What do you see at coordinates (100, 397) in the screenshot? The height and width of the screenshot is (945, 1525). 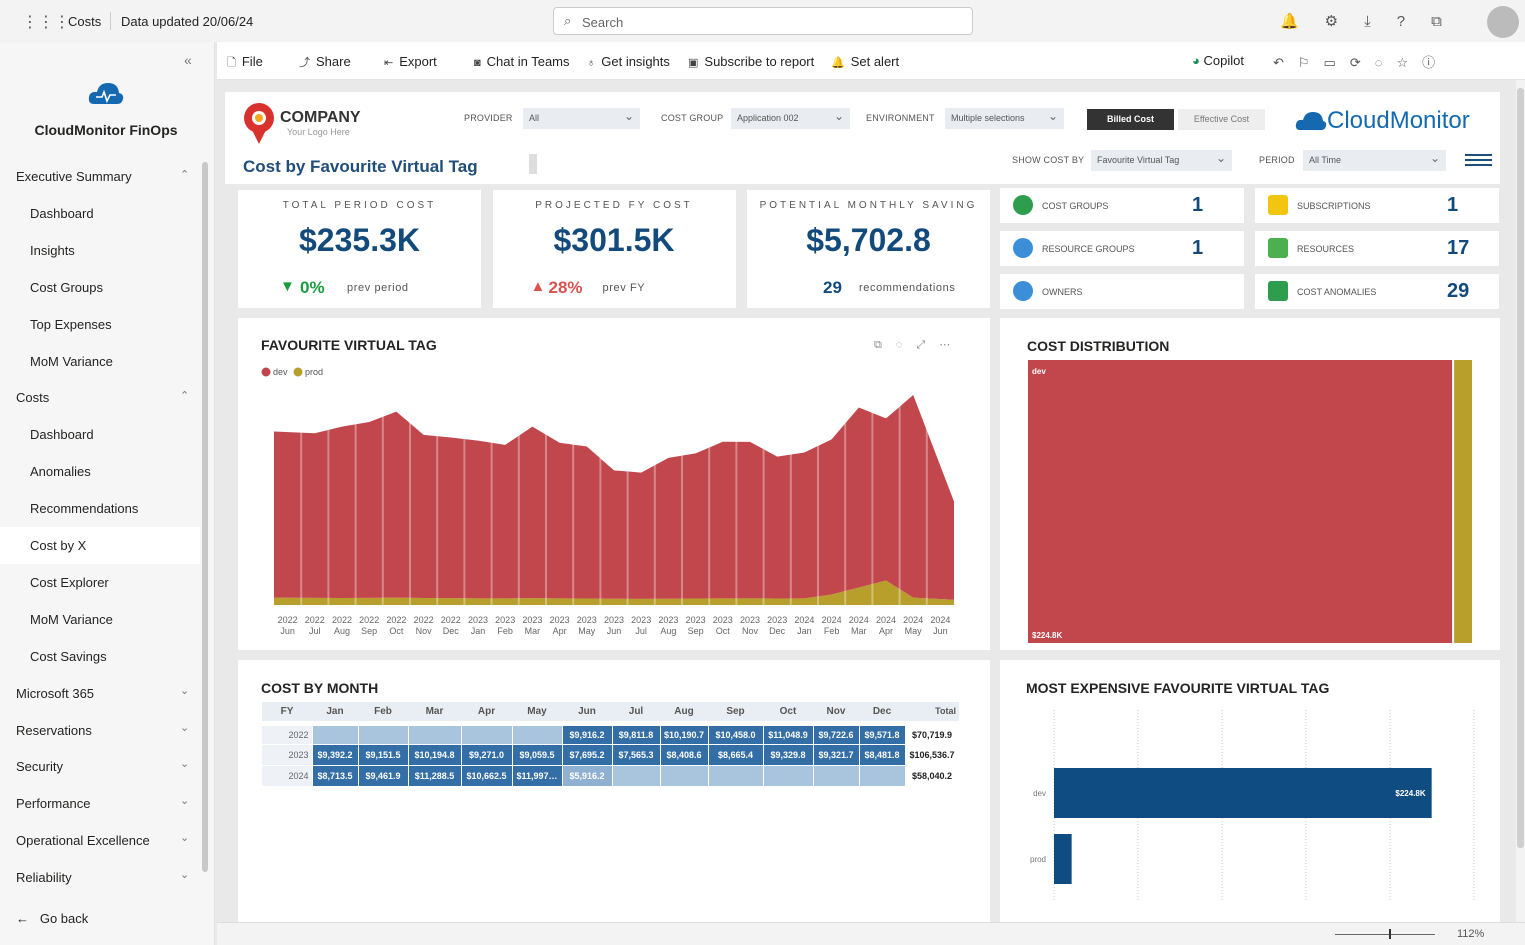 I see `nav-item: Costs ⌄` at bounding box center [100, 397].